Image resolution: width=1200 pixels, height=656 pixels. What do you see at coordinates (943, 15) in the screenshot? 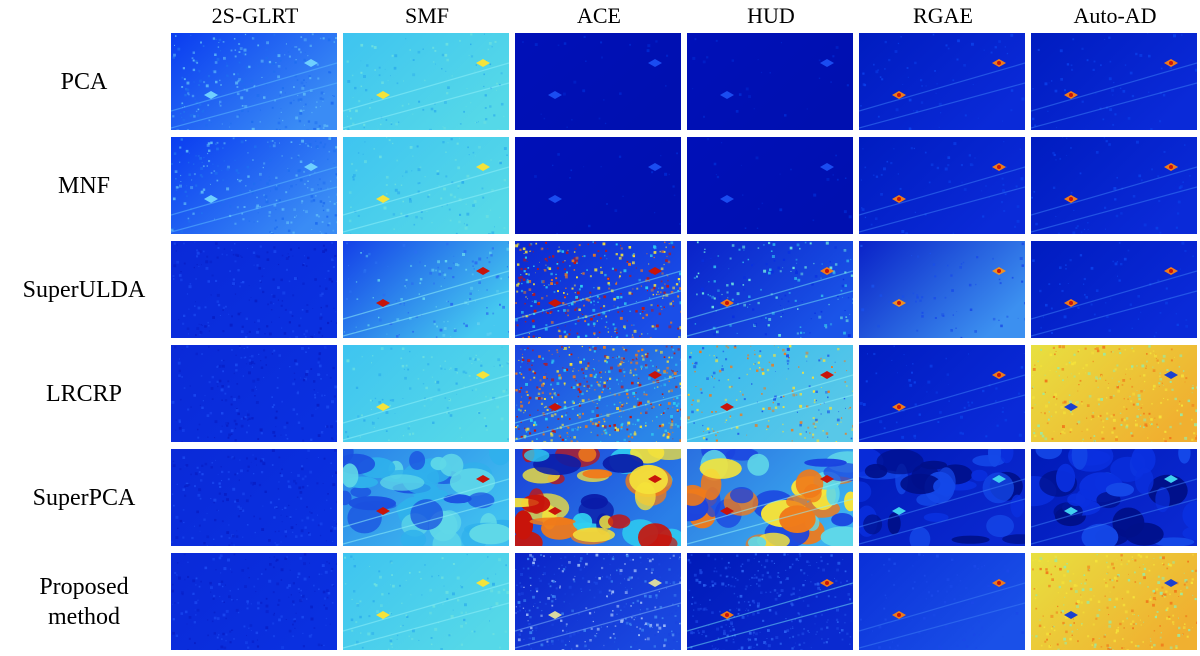
I see `column-header: RGAE` at bounding box center [943, 15].